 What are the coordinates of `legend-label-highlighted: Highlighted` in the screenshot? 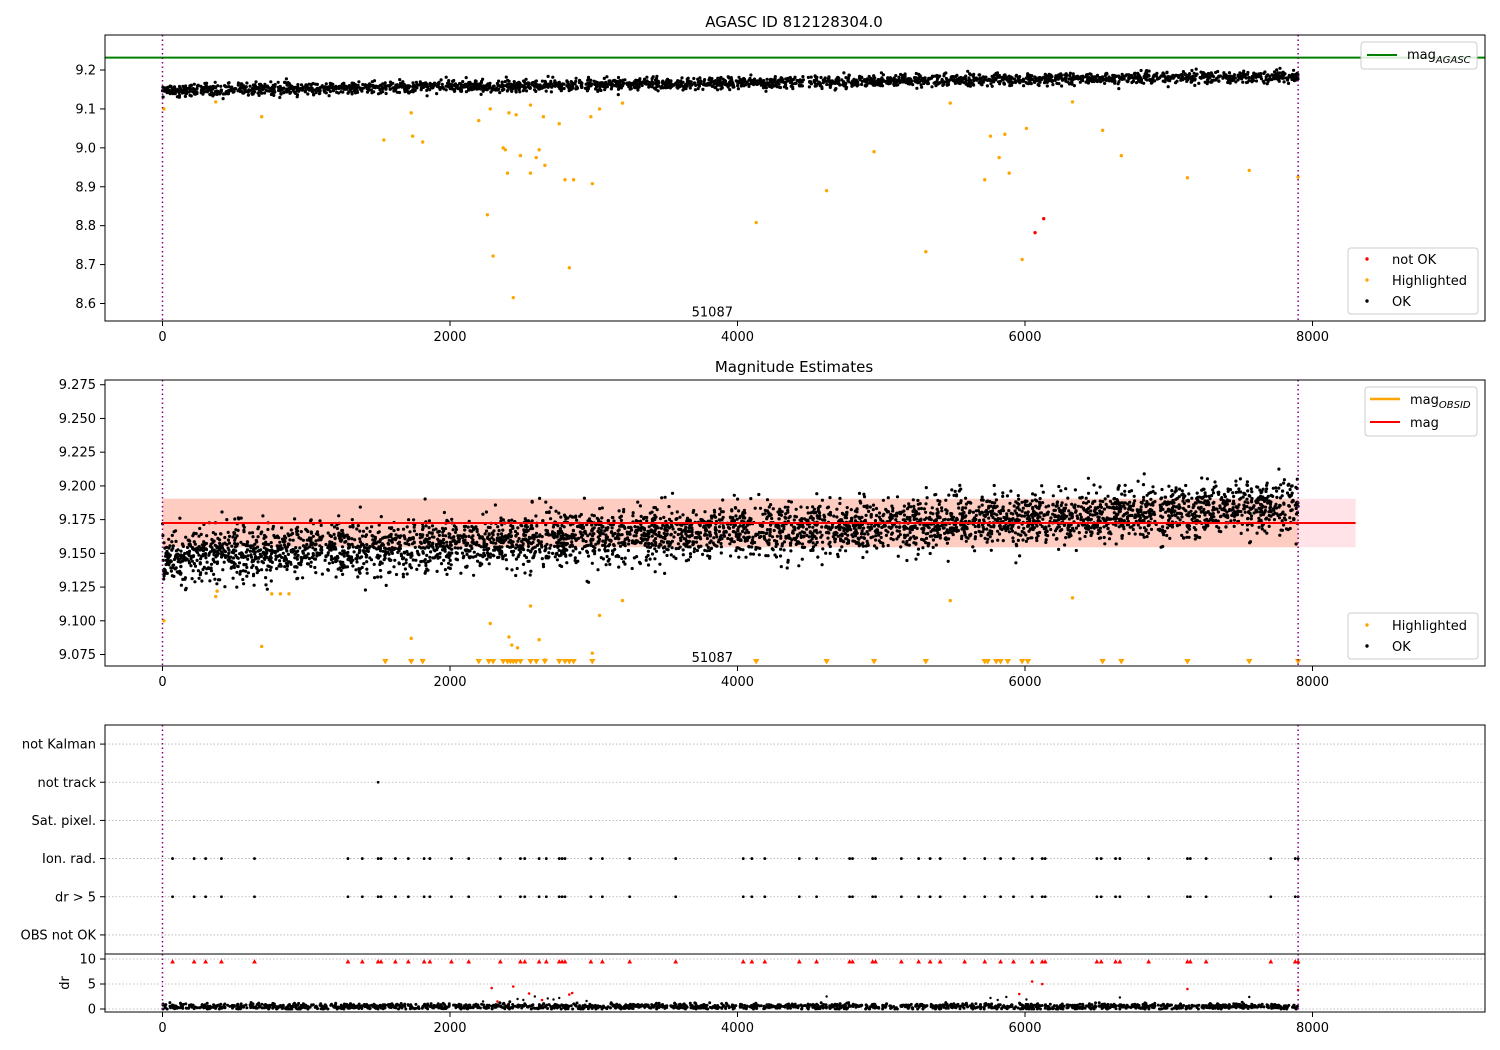 It's located at (1429, 281).